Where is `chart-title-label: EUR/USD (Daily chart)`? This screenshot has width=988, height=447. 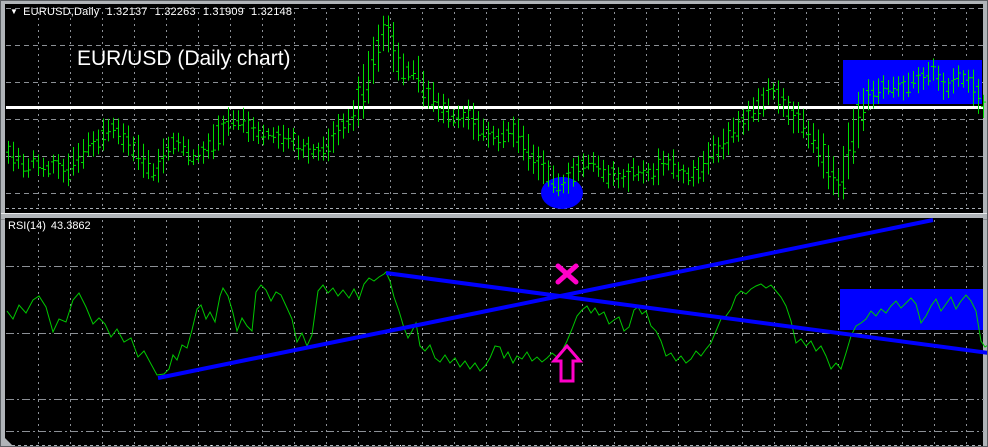
chart-title-label: EUR/USD (Daily chart) is located at coordinates (184, 58).